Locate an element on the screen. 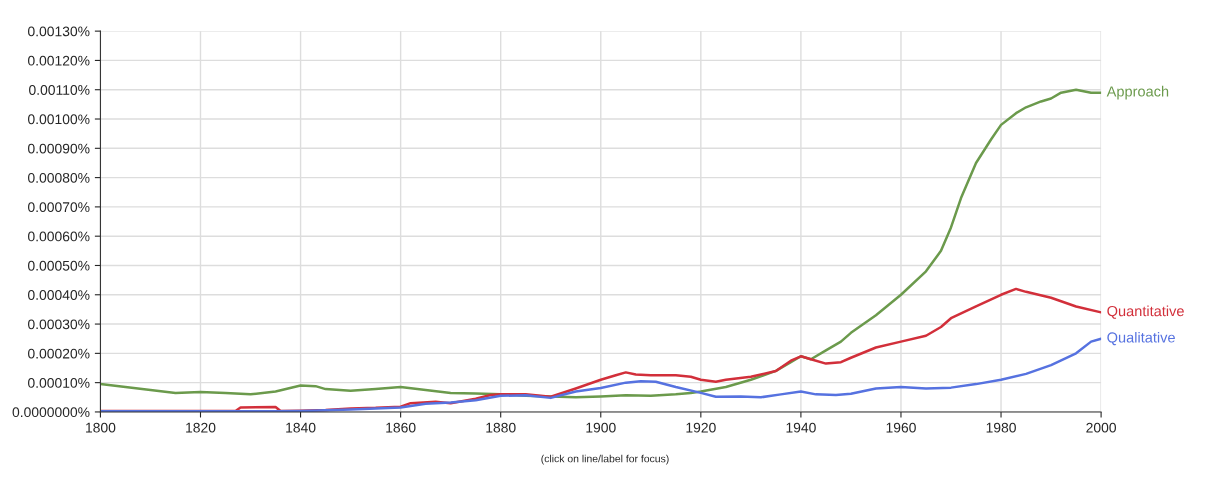 The image size is (1210, 479). text: (click on line/label for focus) is located at coordinates (605, 459).